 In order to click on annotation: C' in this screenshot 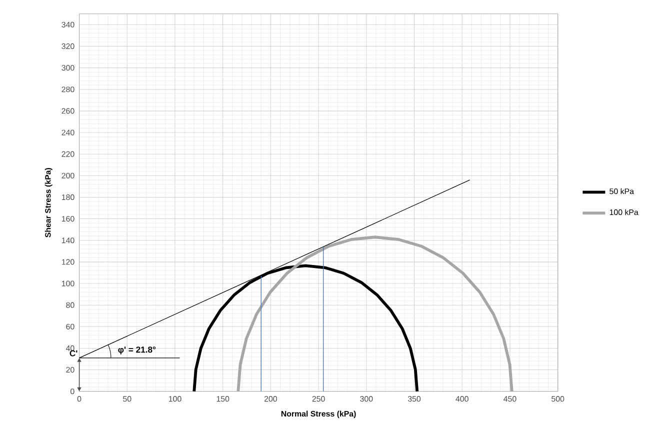, I will do `click(74, 353)`.